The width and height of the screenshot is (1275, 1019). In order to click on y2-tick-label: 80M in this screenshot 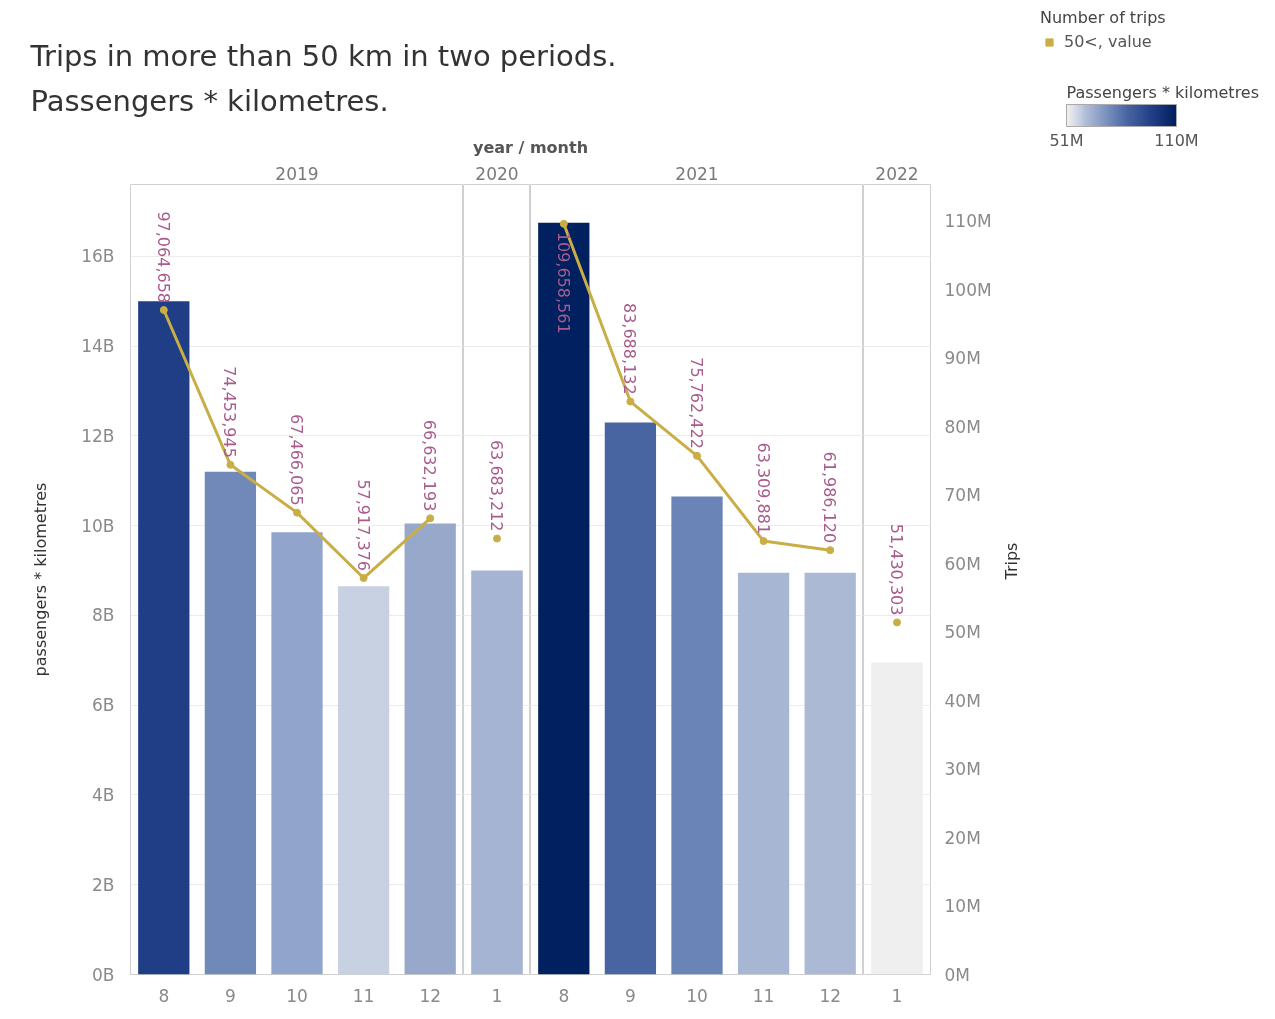, I will do `click(962, 426)`.